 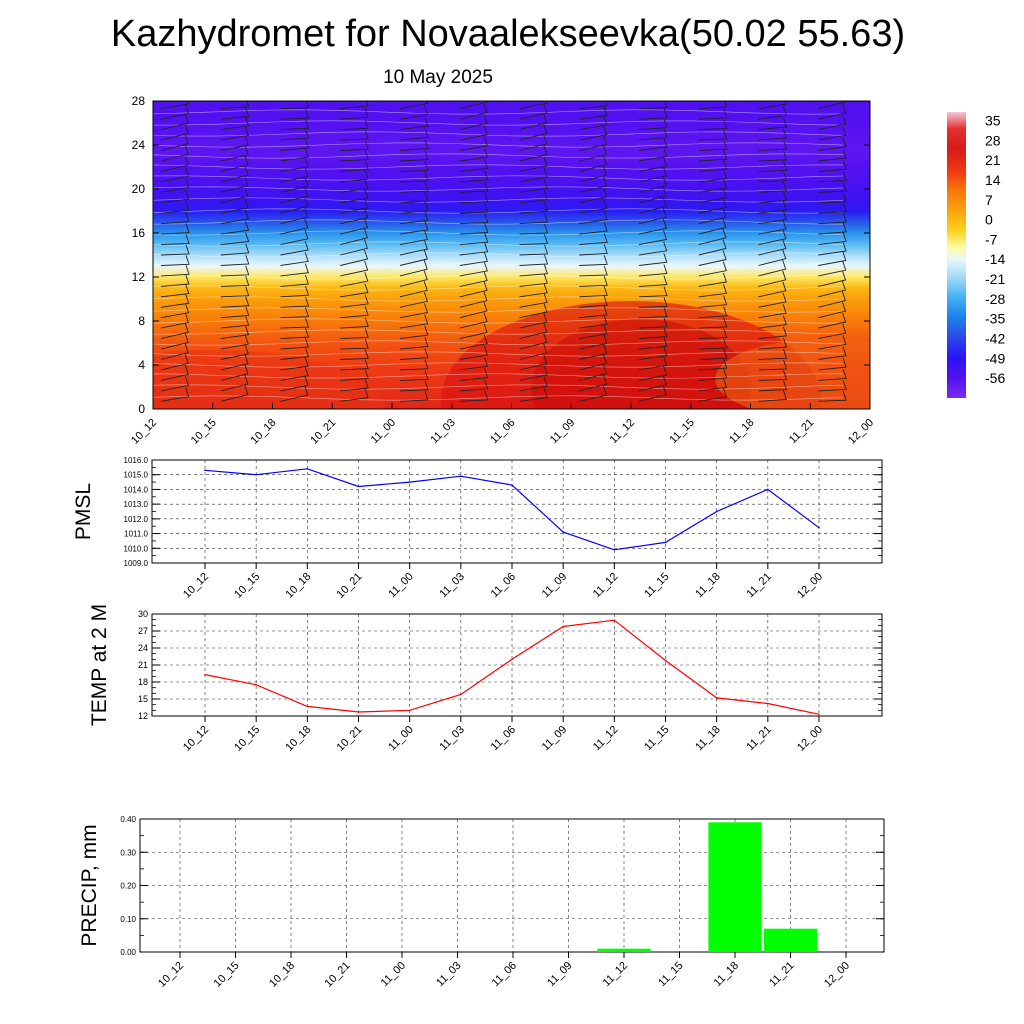 I want to click on y-tick-label: 0.00, so click(x=128, y=952).